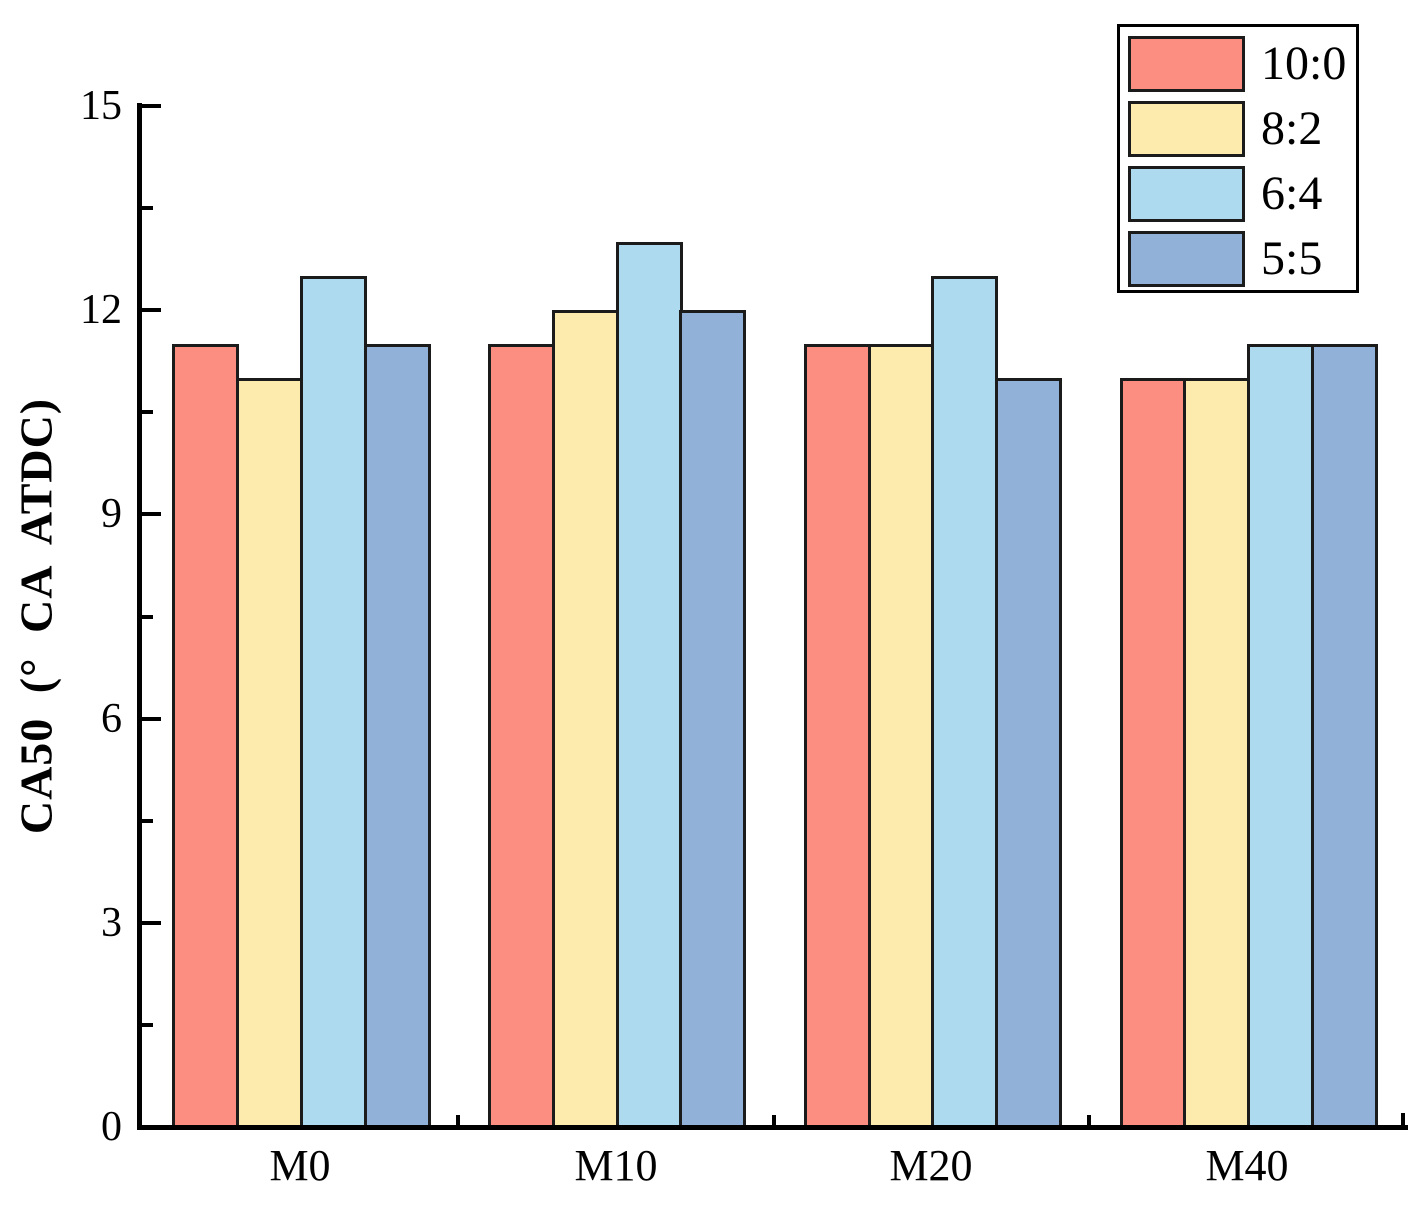 Image resolution: width=1425 pixels, height=1209 pixels. What do you see at coordinates (111, 719) in the screenshot?
I see `y-tick-label: 6` at bounding box center [111, 719].